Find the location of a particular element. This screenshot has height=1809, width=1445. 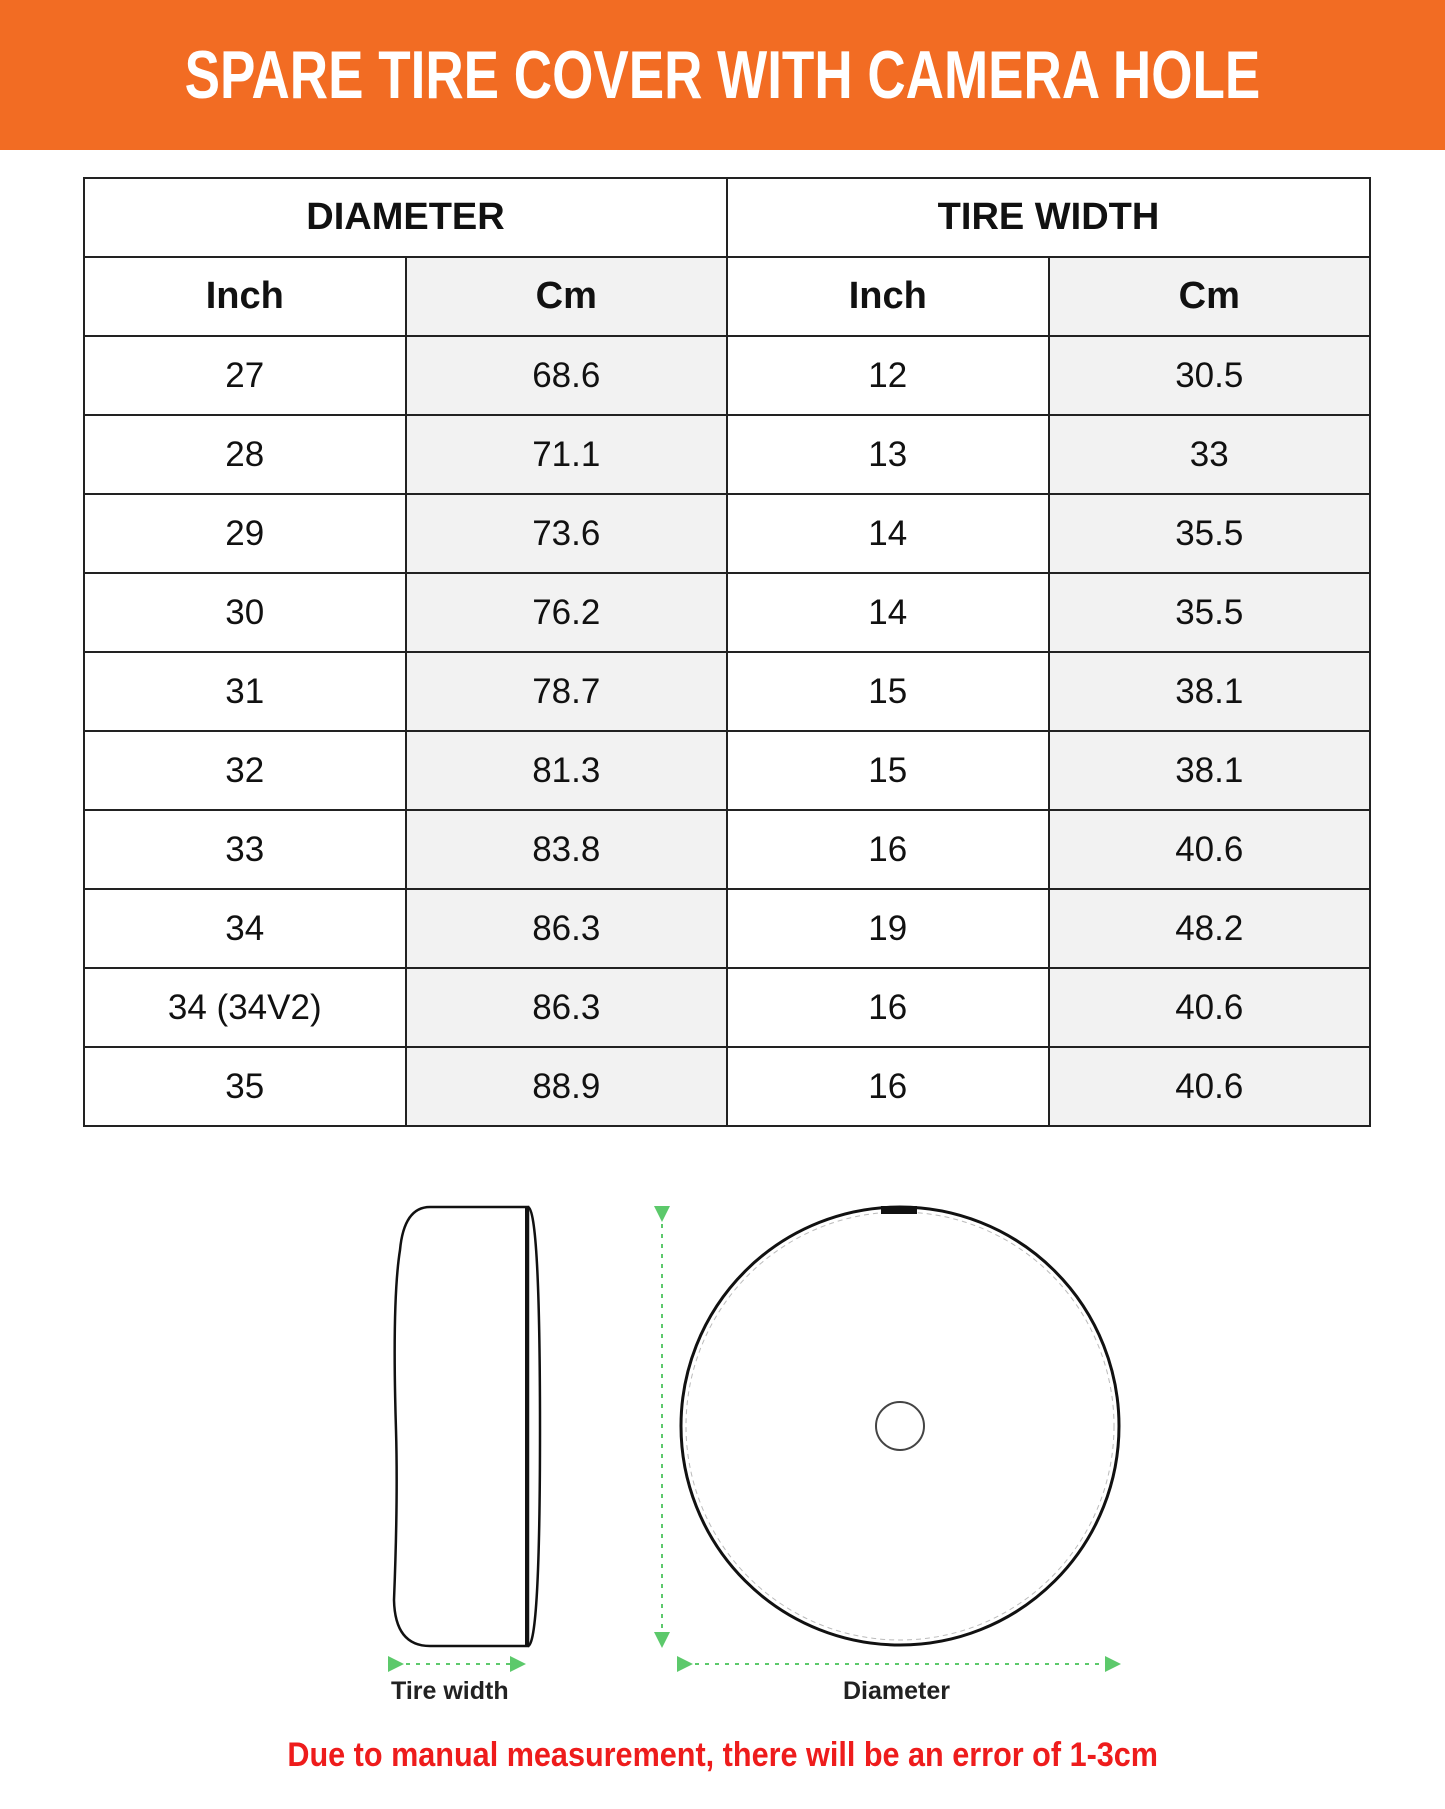

table-row: 32 81.3 15 38.1 is located at coordinates (727, 770).